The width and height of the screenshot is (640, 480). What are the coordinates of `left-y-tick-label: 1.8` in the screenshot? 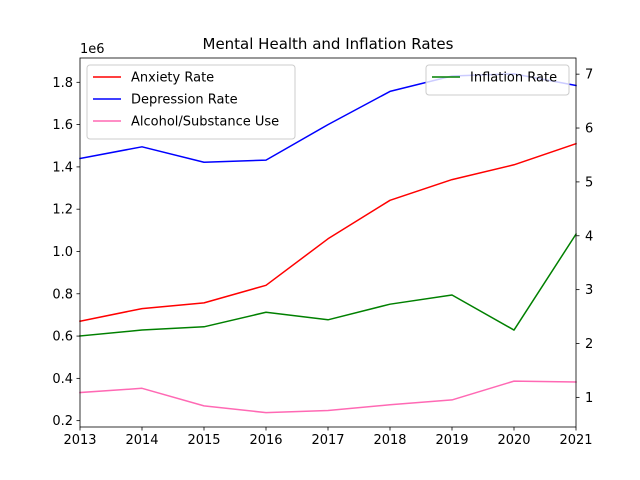 It's located at (62, 83).